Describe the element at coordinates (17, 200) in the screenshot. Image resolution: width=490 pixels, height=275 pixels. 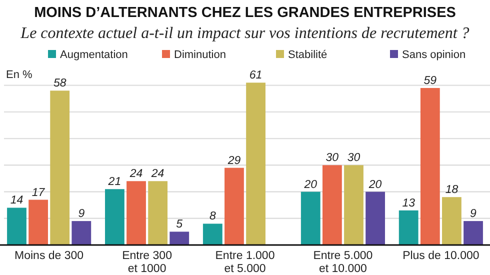
I see `data-label: 14` at that location.